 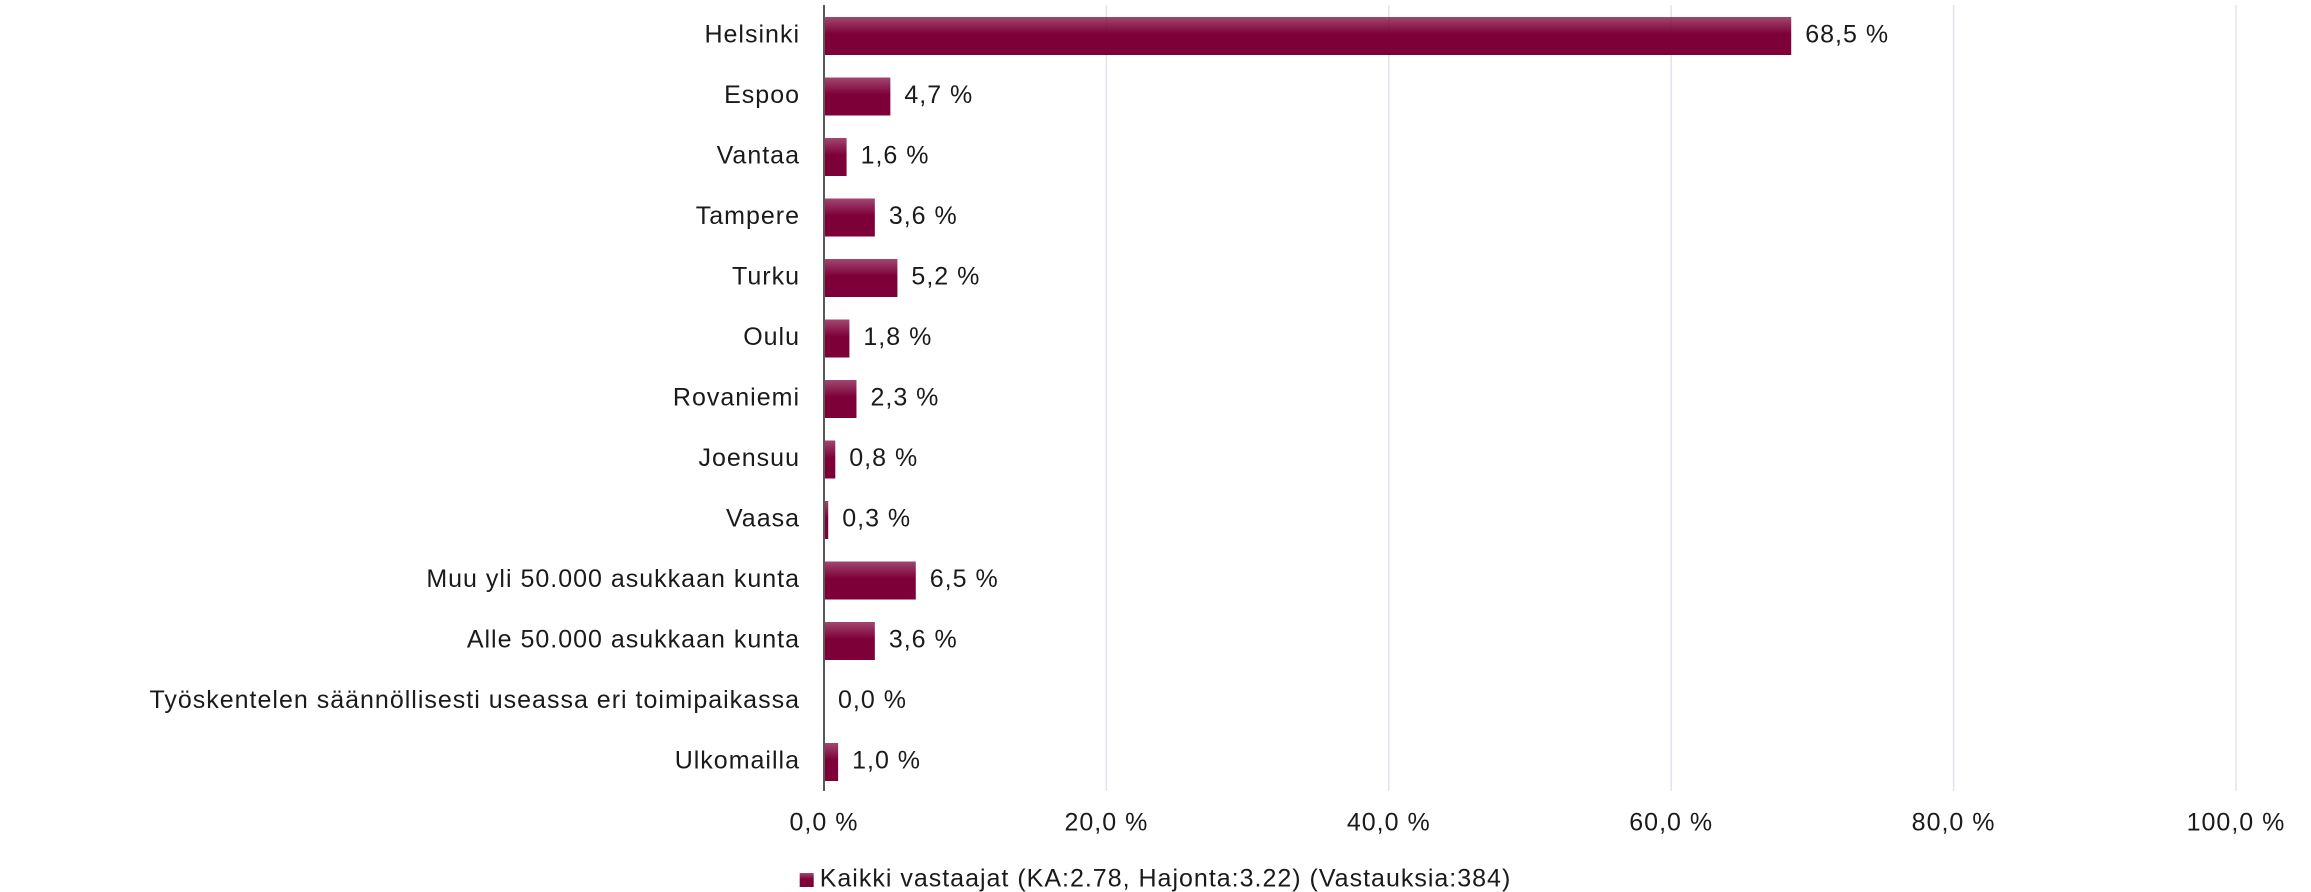 I want to click on value-label: 5,2 %, so click(x=945, y=277).